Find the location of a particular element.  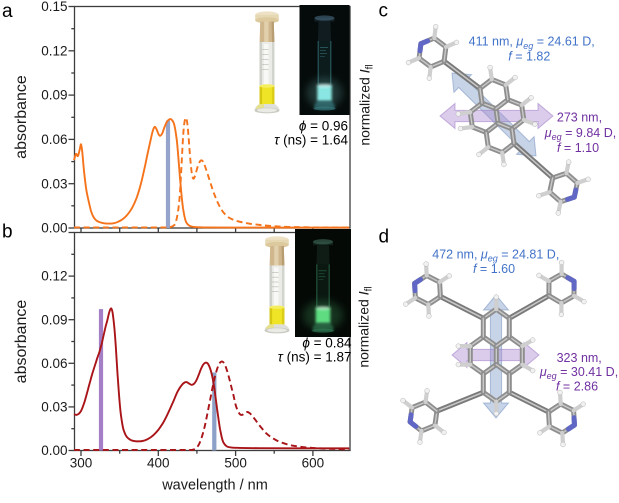

svg-text: wavelength / nm is located at coordinates (214, 486).